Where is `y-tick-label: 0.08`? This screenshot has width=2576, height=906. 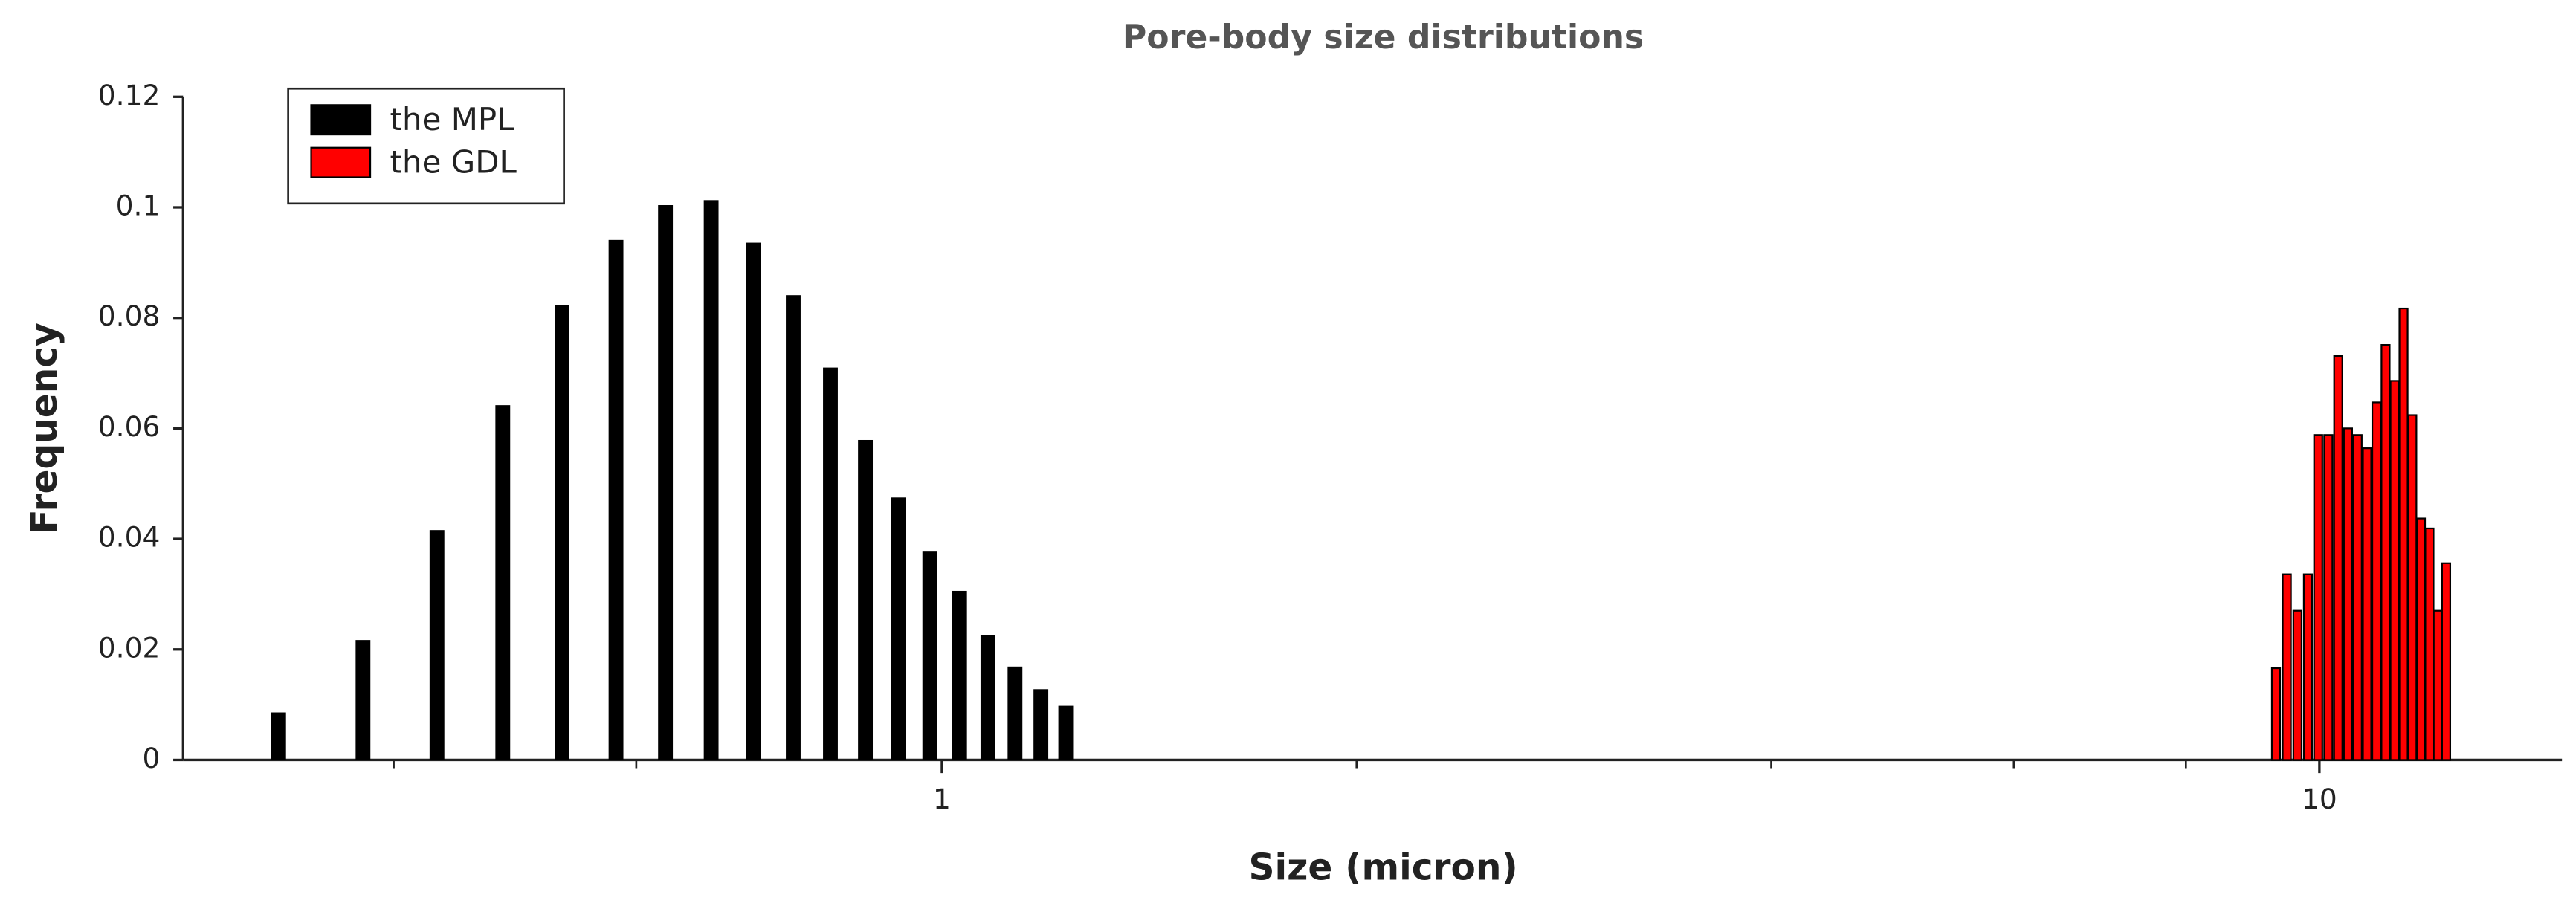
y-tick-label: 0.08 is located at coordinates (129, 316).